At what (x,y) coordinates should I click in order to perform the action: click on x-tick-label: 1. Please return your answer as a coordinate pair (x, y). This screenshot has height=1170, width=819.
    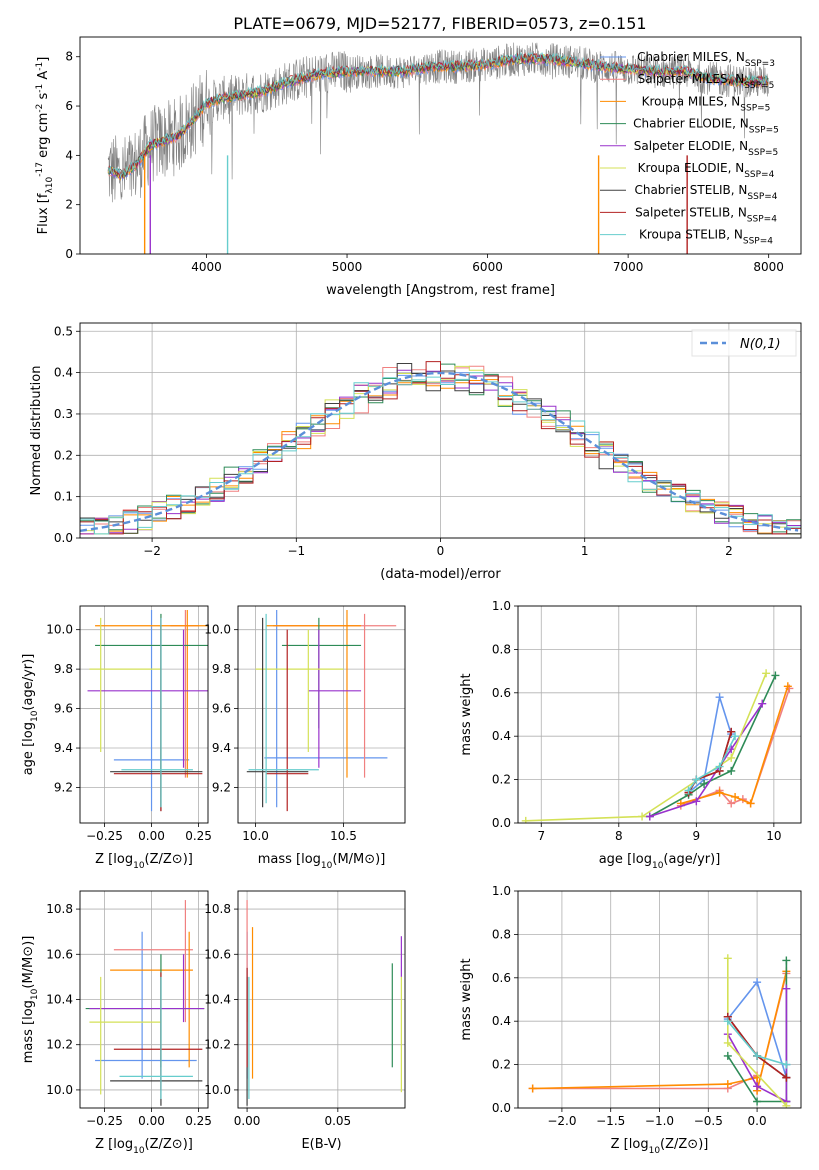
    Looking at the image, I should click on (585, 551).